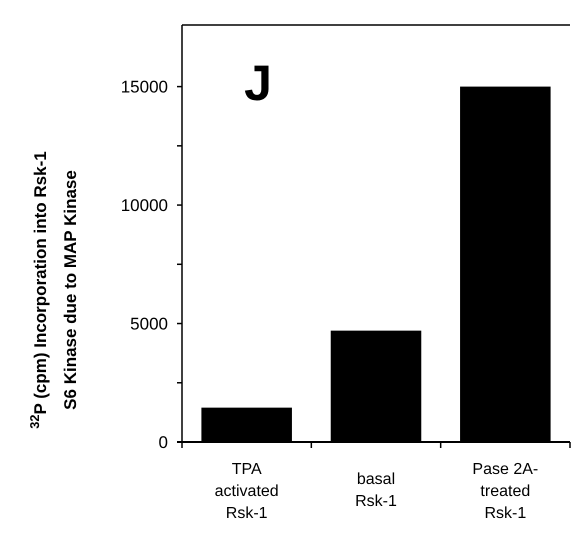 This screenshot has width=572, height=533. I want to click on x-tick-label: TPA activated Rsk-1, so click(246, 491).